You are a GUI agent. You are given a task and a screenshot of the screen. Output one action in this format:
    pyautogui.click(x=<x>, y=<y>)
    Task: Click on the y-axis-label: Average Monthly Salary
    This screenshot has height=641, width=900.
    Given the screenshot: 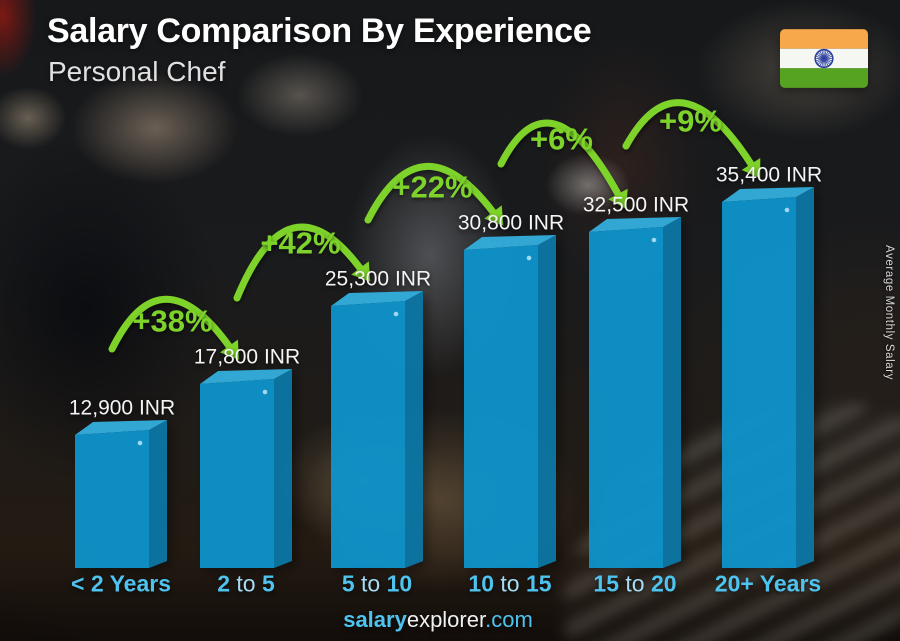 What is the action you would take?
    pyautogui.click(x=889, y=313)
    